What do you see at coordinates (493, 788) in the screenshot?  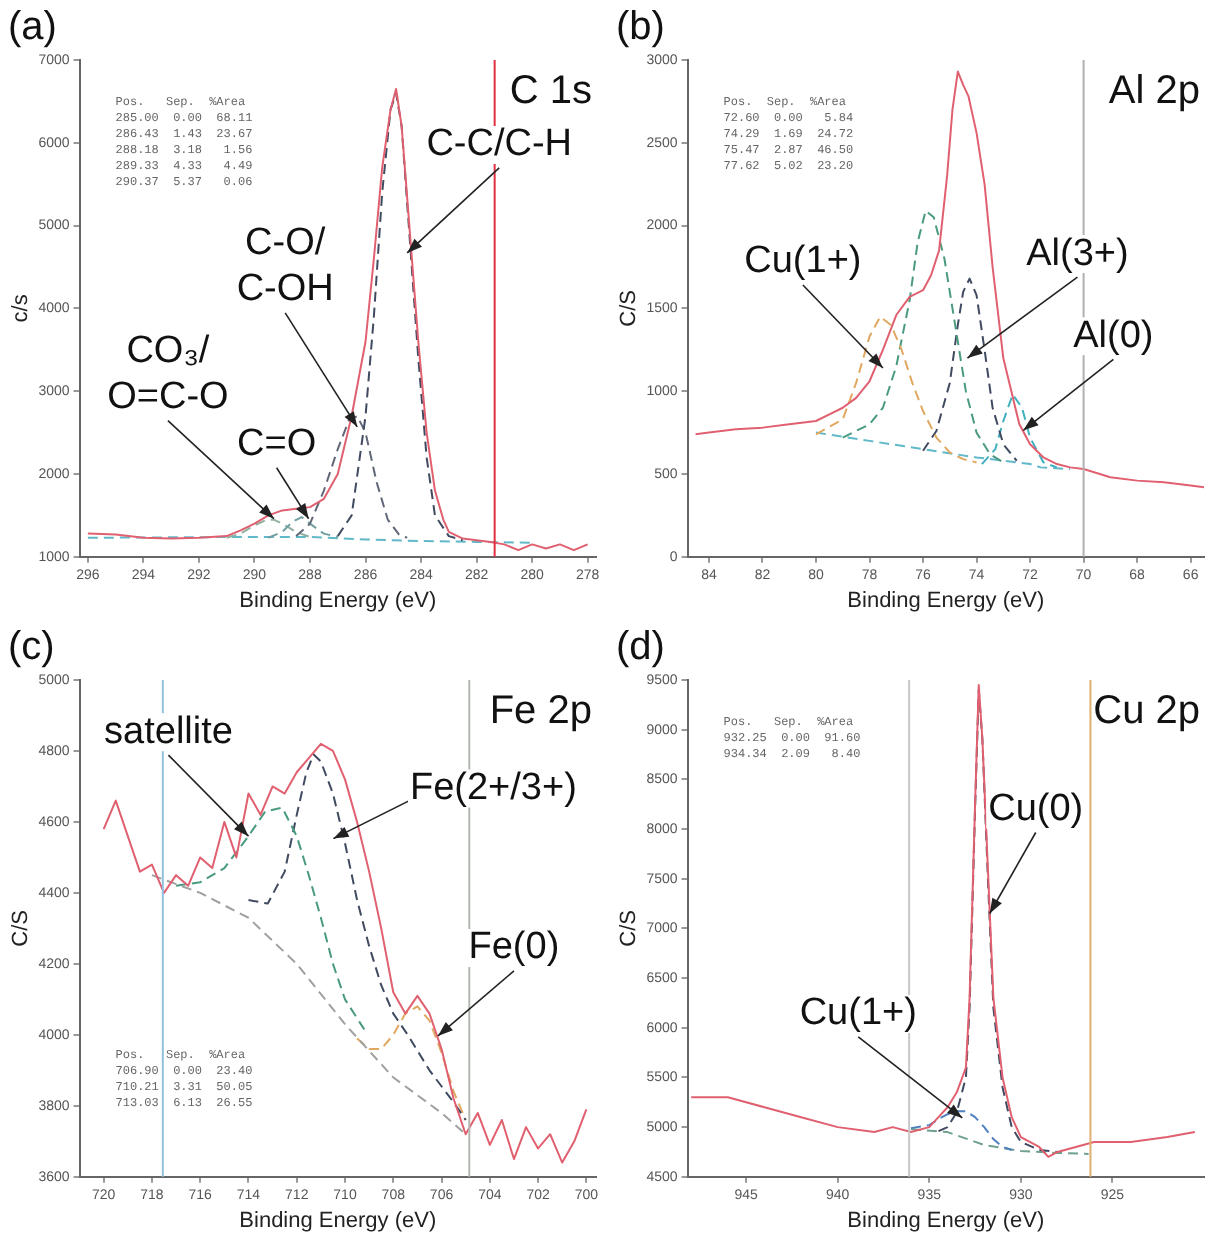 I see `annotation: Fe(2+/3+)` at bounding box center [493, 788].